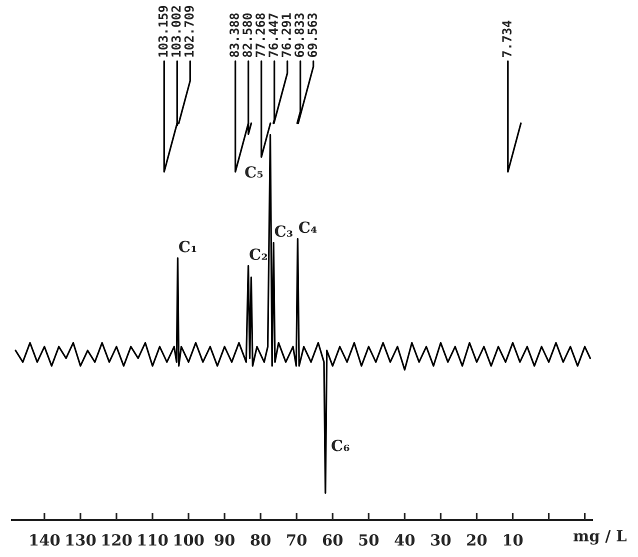 This screenshot has height=557, width=638. Describe the element at coordinates (283, 231) in the screenshot. I see `annotation: C₃` at that location.